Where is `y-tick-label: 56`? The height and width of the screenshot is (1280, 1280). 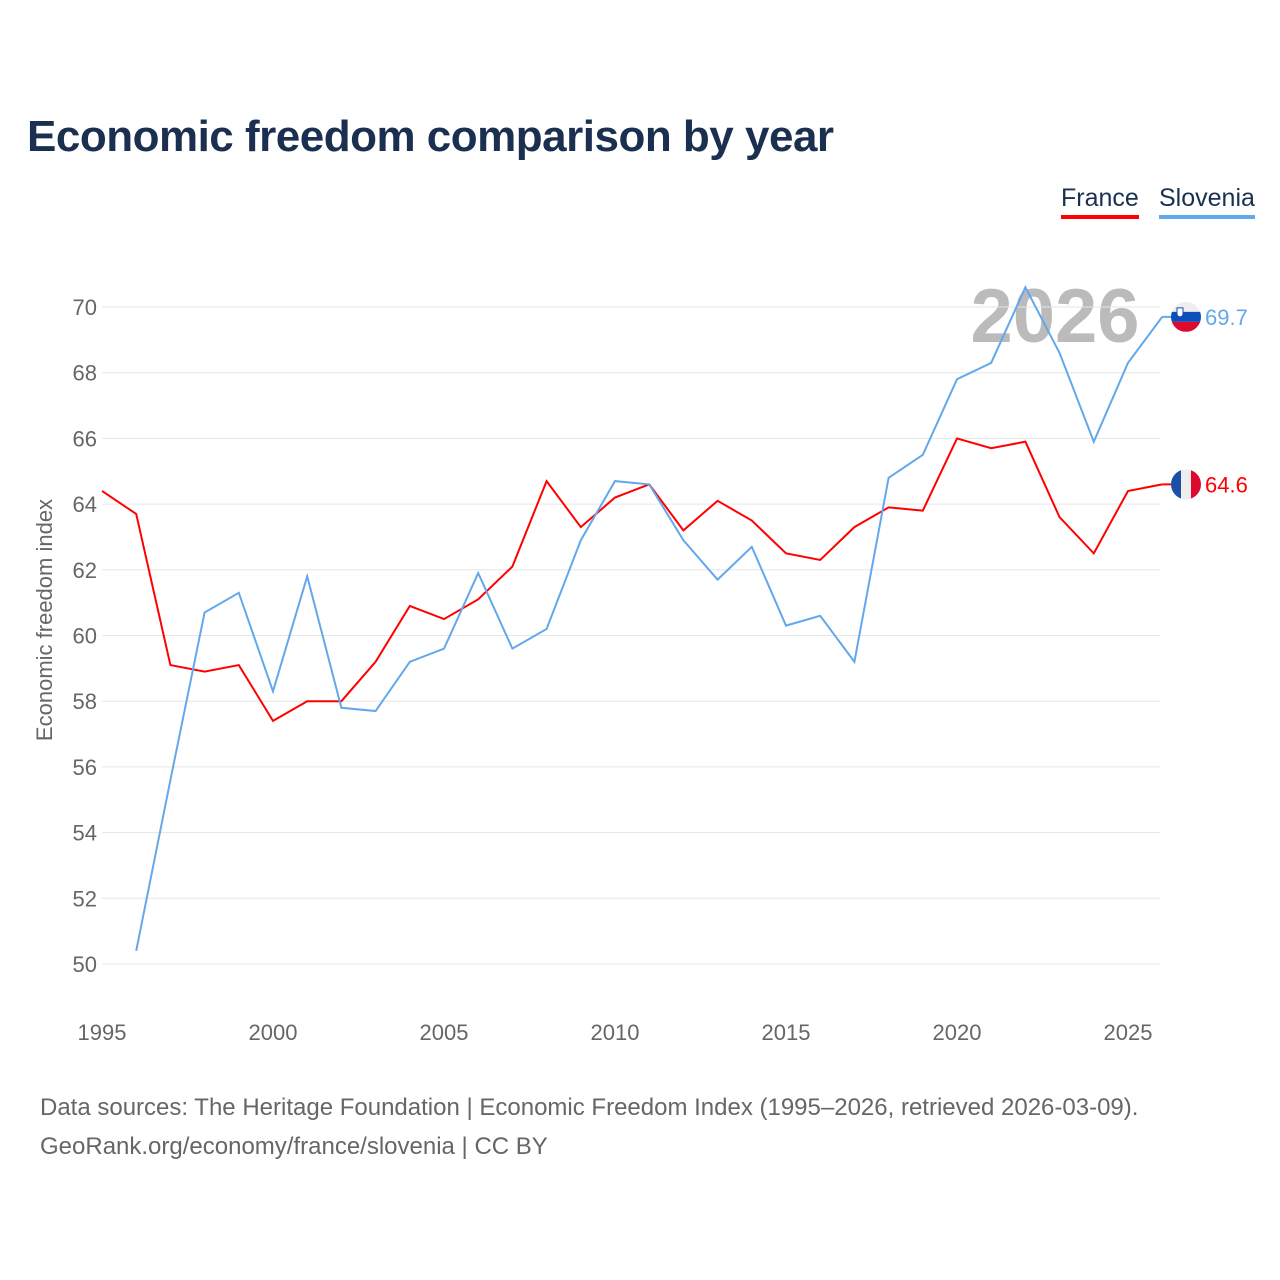 y-tick-label: 56 is located at coordinates (85, 767).